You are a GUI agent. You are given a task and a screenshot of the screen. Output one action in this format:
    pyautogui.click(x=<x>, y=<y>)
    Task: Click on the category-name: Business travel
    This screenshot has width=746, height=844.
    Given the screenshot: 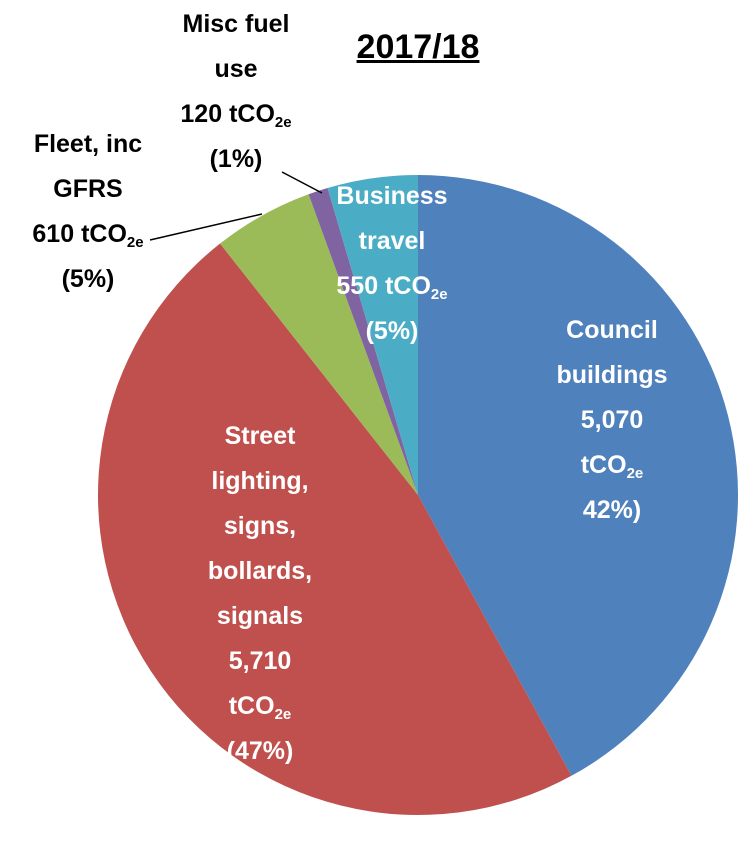 What is the action you would take?
    pyautogui.click(x=392, y=218)
    